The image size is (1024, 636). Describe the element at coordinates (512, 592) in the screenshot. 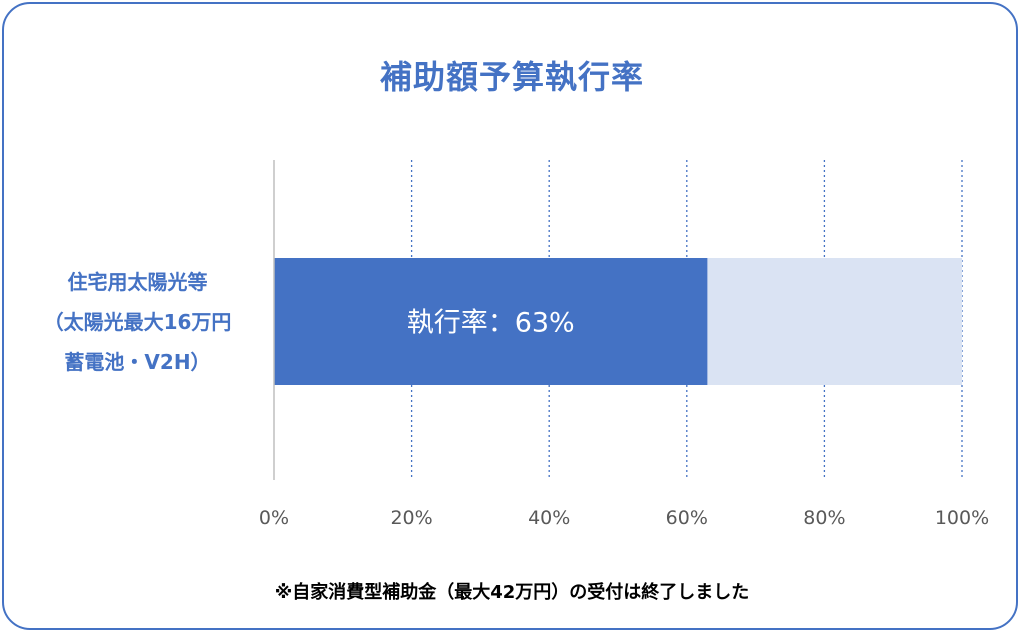

I see `footnote: ※自家消費型補助金（最大42万円）の受付は終了しました` at that location.